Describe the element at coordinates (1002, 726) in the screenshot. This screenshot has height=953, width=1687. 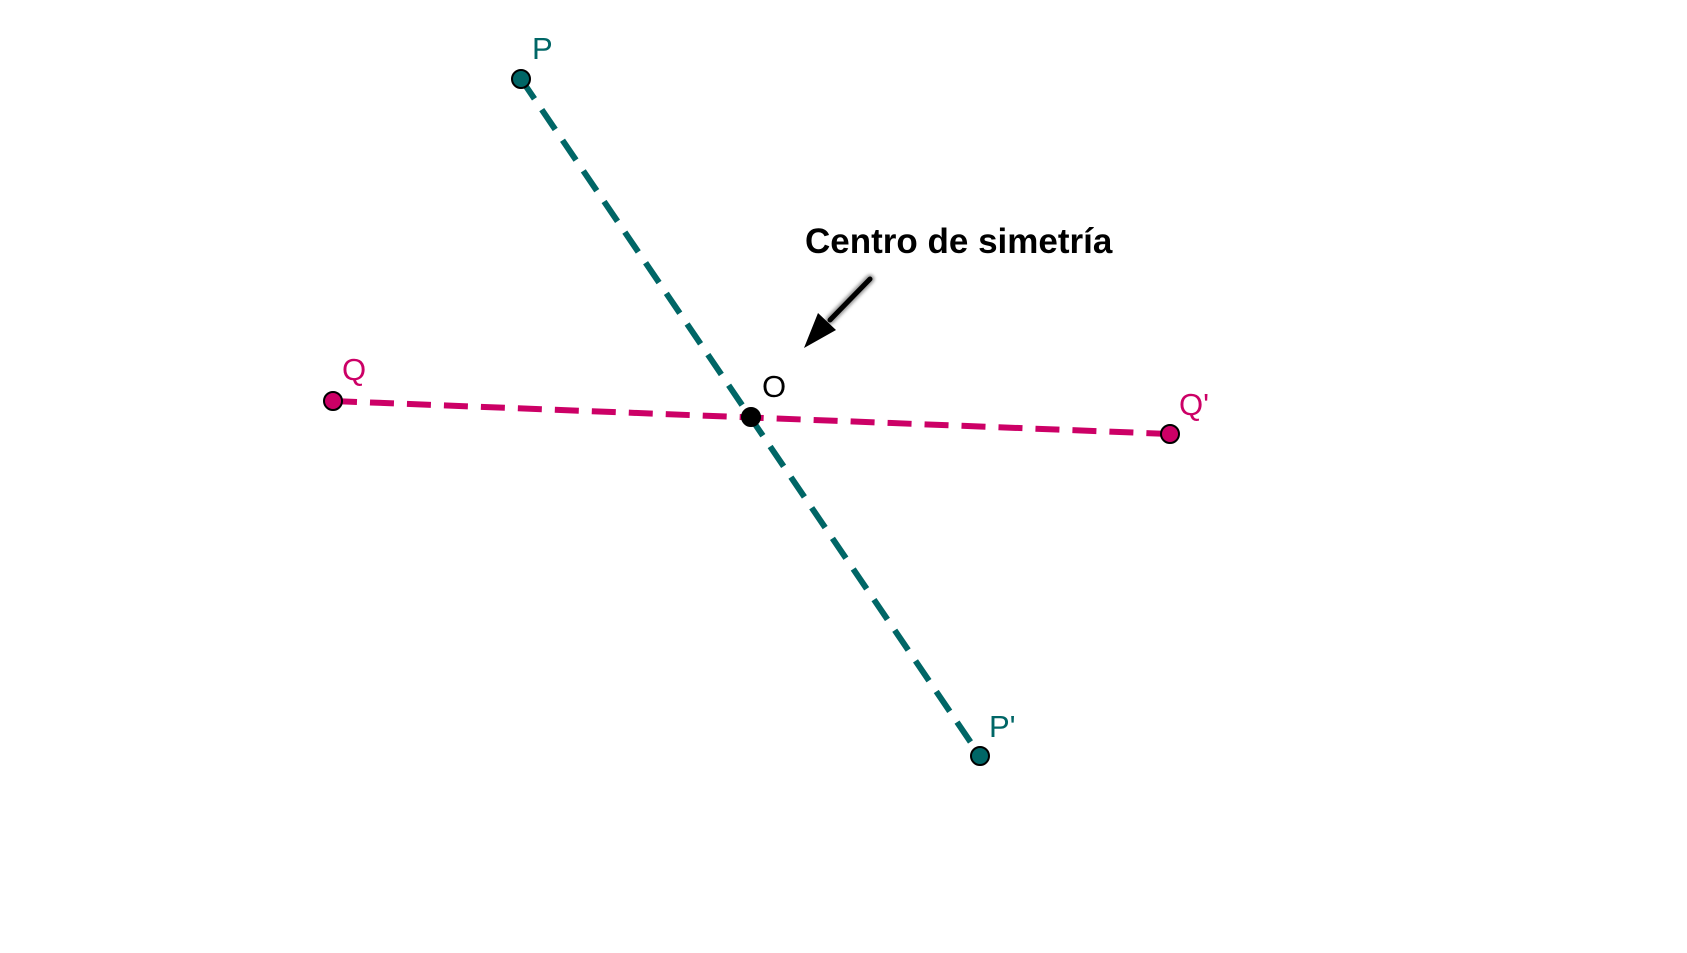
I see `label-p-prime: P'` at that location.